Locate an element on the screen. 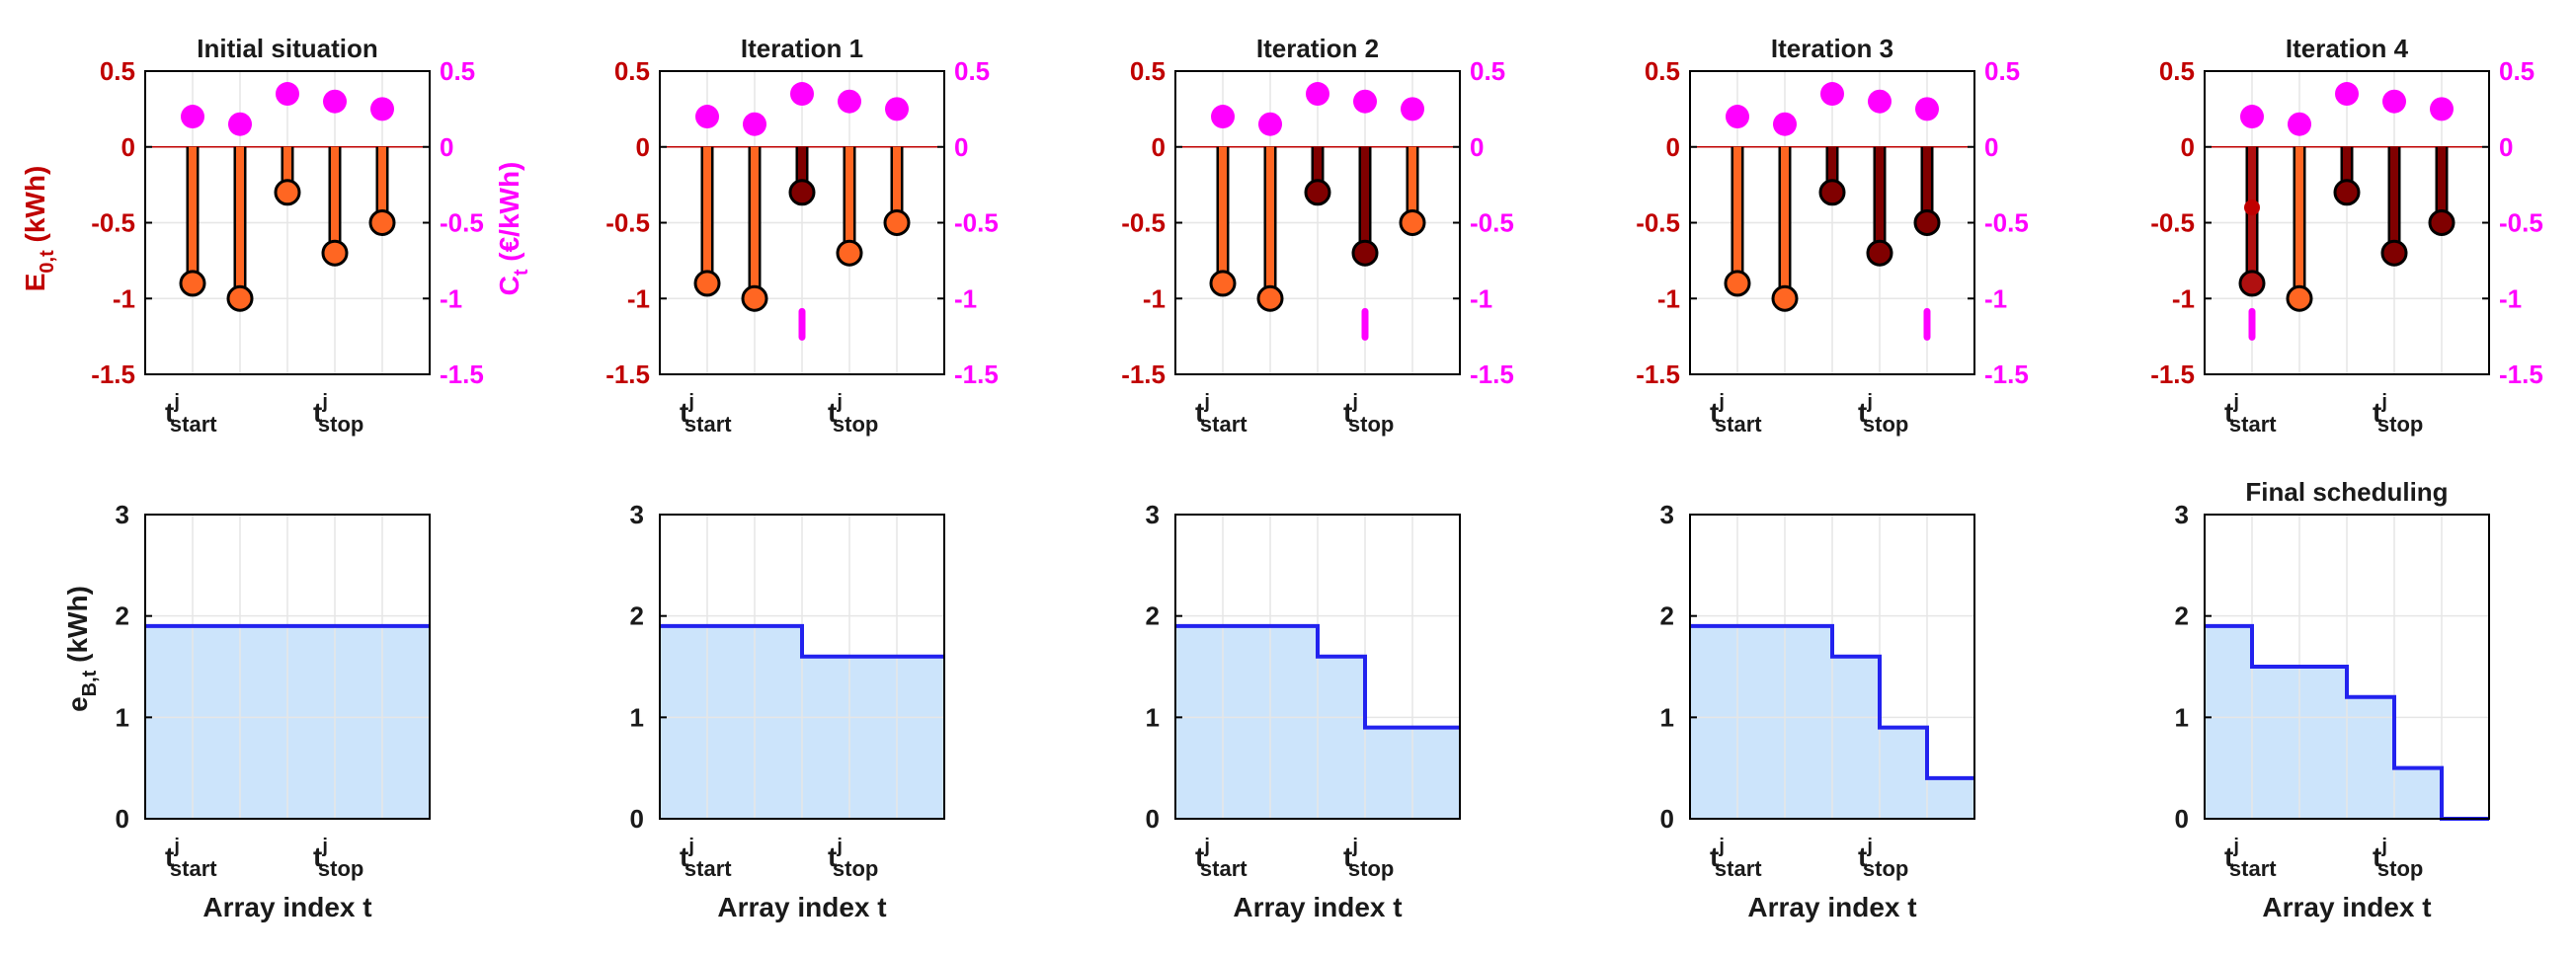 The height and width of the screenshot is (959, 2576). battery-ylabel-unit: (kWh) is located at coordinates (77, 628).